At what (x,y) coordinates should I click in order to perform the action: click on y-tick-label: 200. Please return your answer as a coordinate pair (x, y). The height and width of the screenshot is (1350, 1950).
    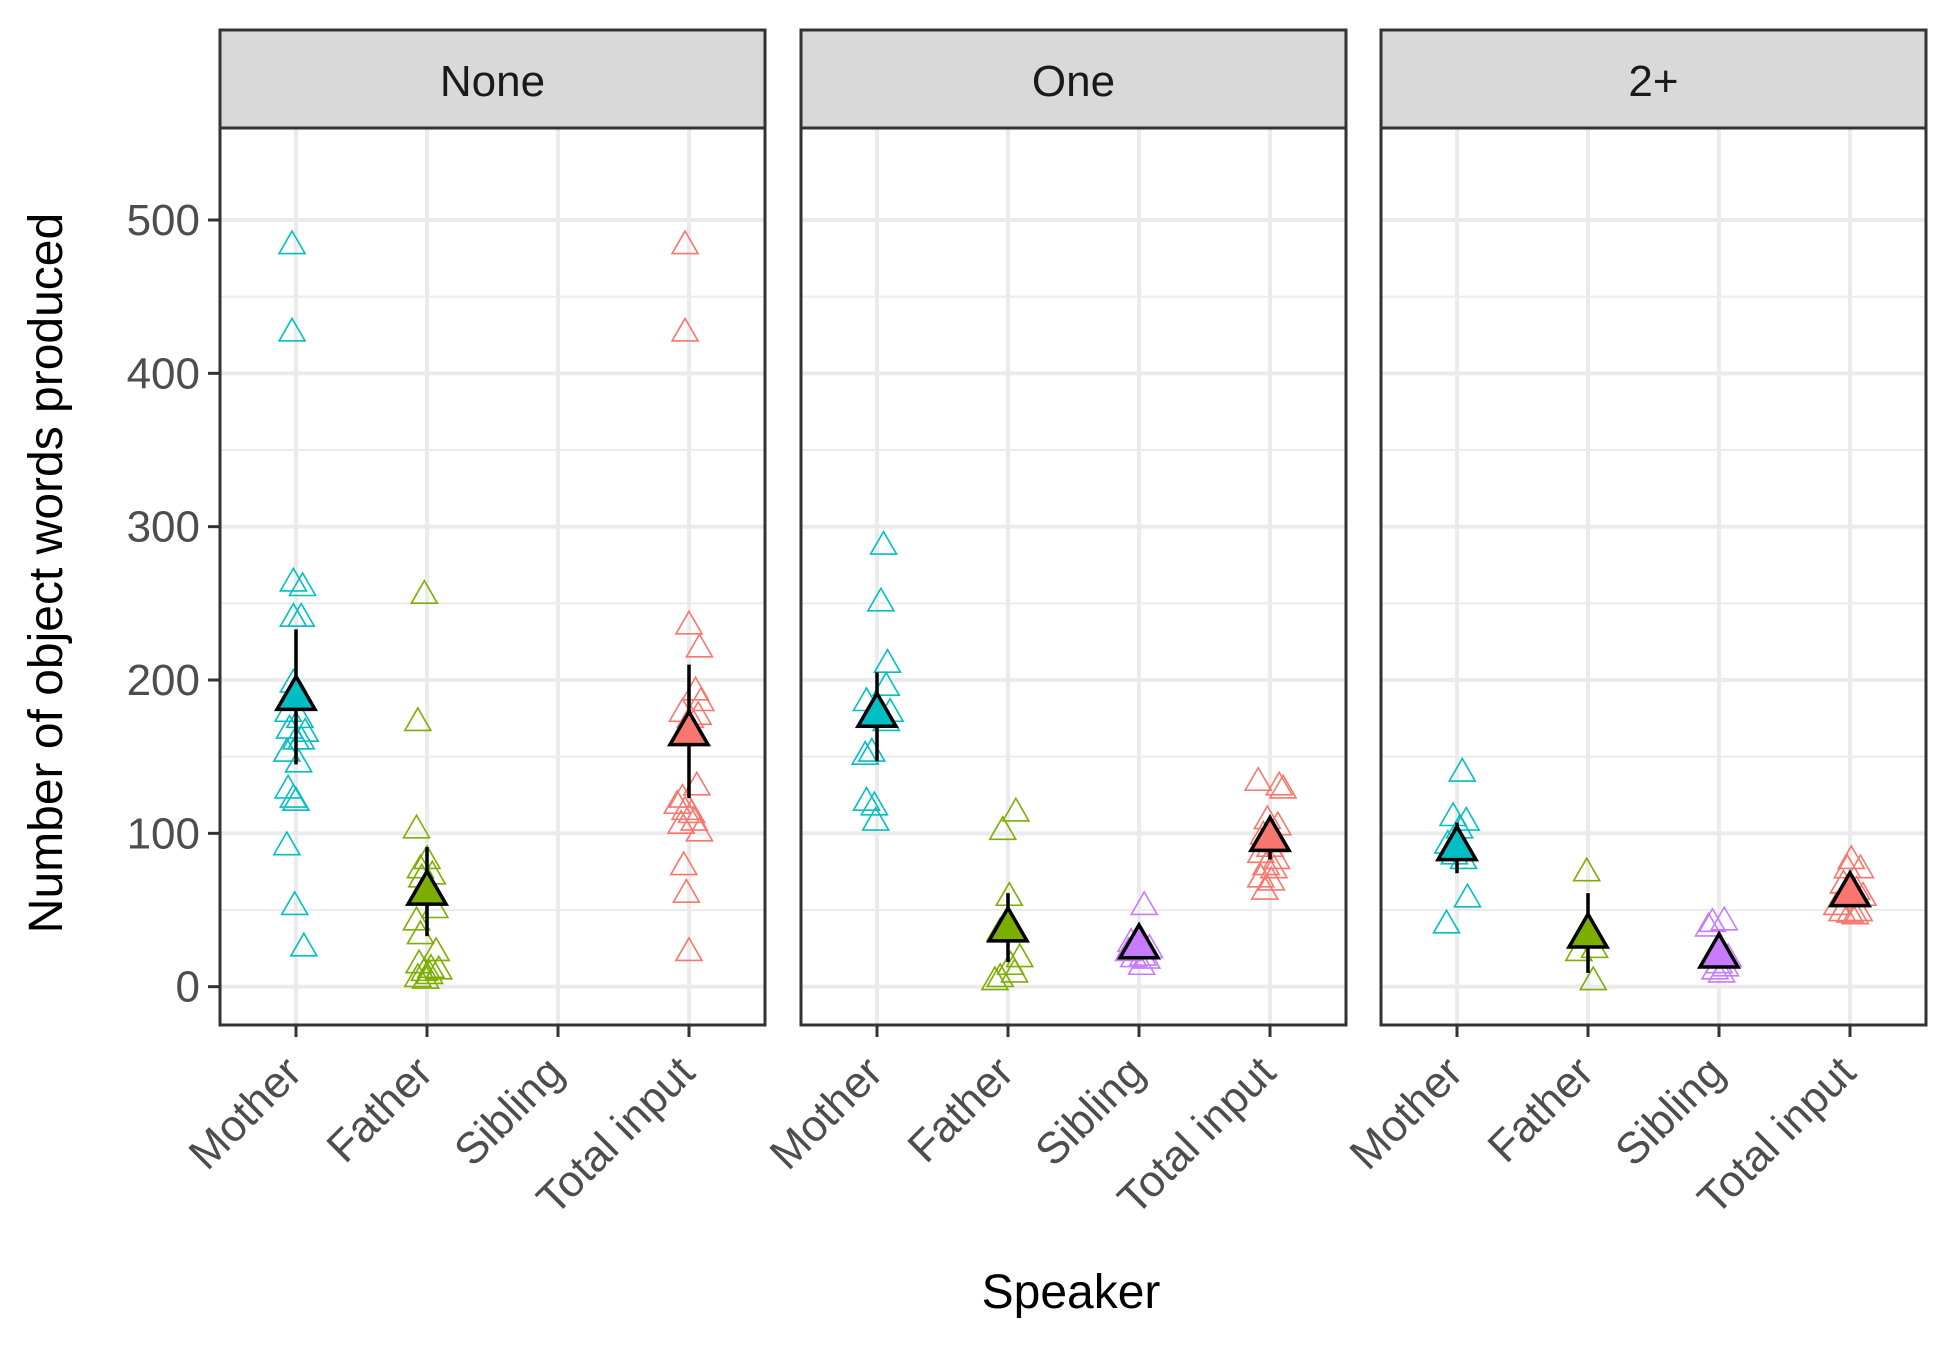
    Looking at the image, I should click on (163, 680).